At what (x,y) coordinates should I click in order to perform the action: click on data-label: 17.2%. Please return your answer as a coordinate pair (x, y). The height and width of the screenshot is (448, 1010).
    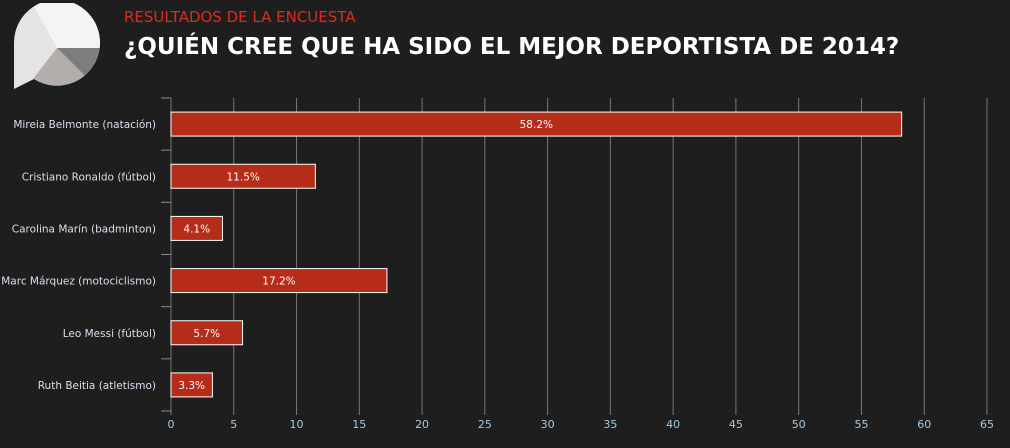
    Looking at the image, I should click on (278, 282).